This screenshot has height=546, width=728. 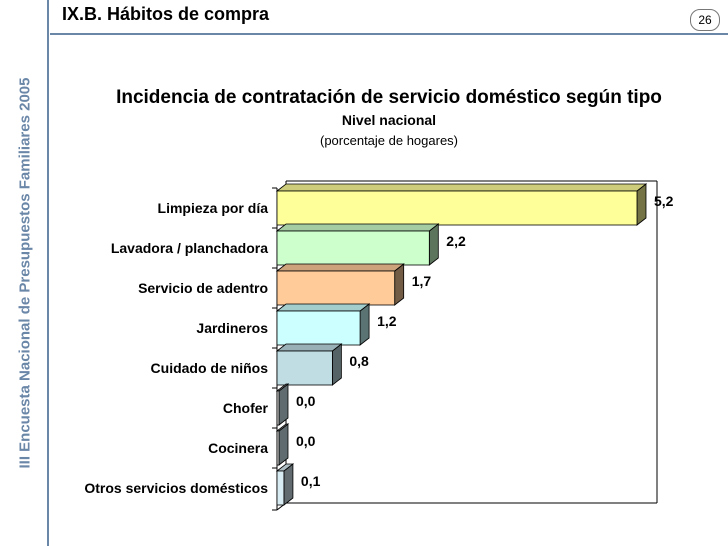 I want to click on category-label-6: Cocinera, so click(x=238, y=448).